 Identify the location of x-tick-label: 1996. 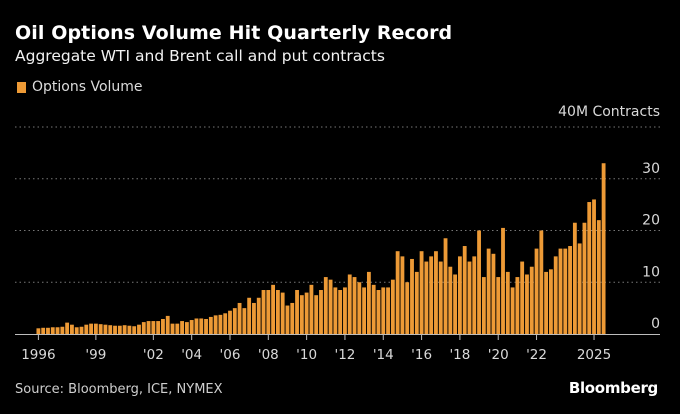
(38, 355).